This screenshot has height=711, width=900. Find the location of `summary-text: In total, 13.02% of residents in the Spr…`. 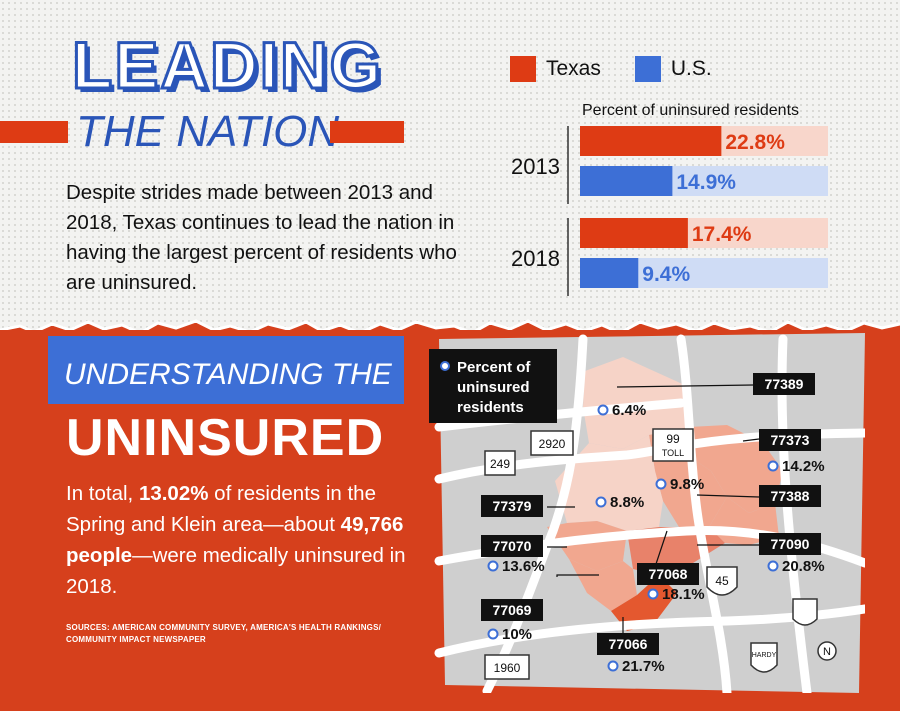

summary-text: In total, 13.02% of residents in the Spr… is located at coordinates (246, 540).